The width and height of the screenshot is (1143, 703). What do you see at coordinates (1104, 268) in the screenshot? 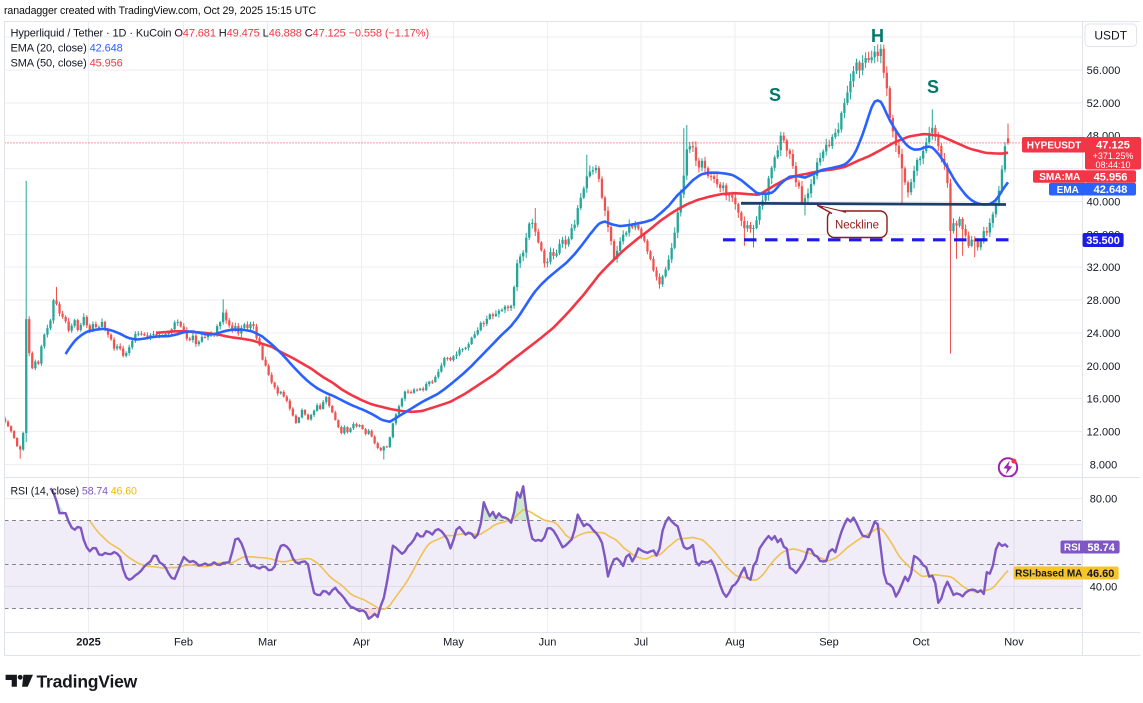
I see `svg-text: 32.000` at bounding box center [1104, 268].